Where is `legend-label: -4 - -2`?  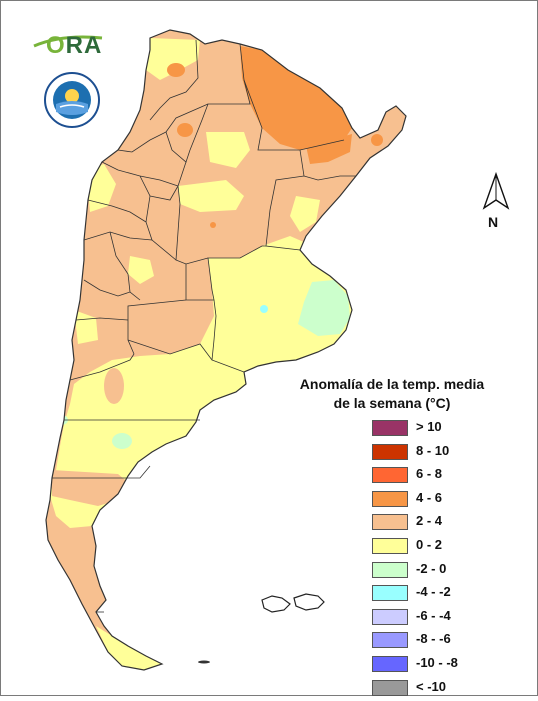
legend-label: -4 - -2 is located at coordinates (433, 592).